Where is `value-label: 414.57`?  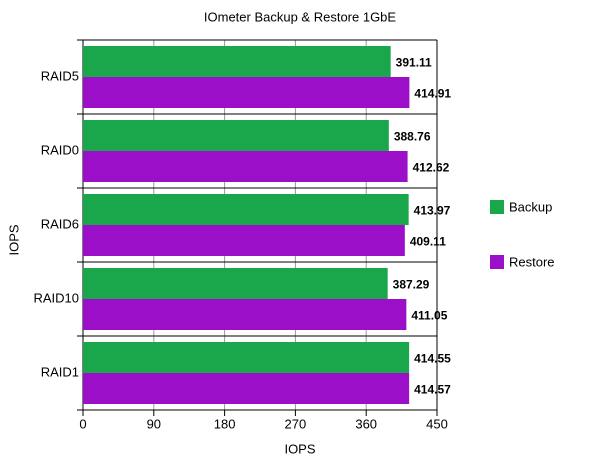 value-label: 414.57 is located at coordinates (432, 390).